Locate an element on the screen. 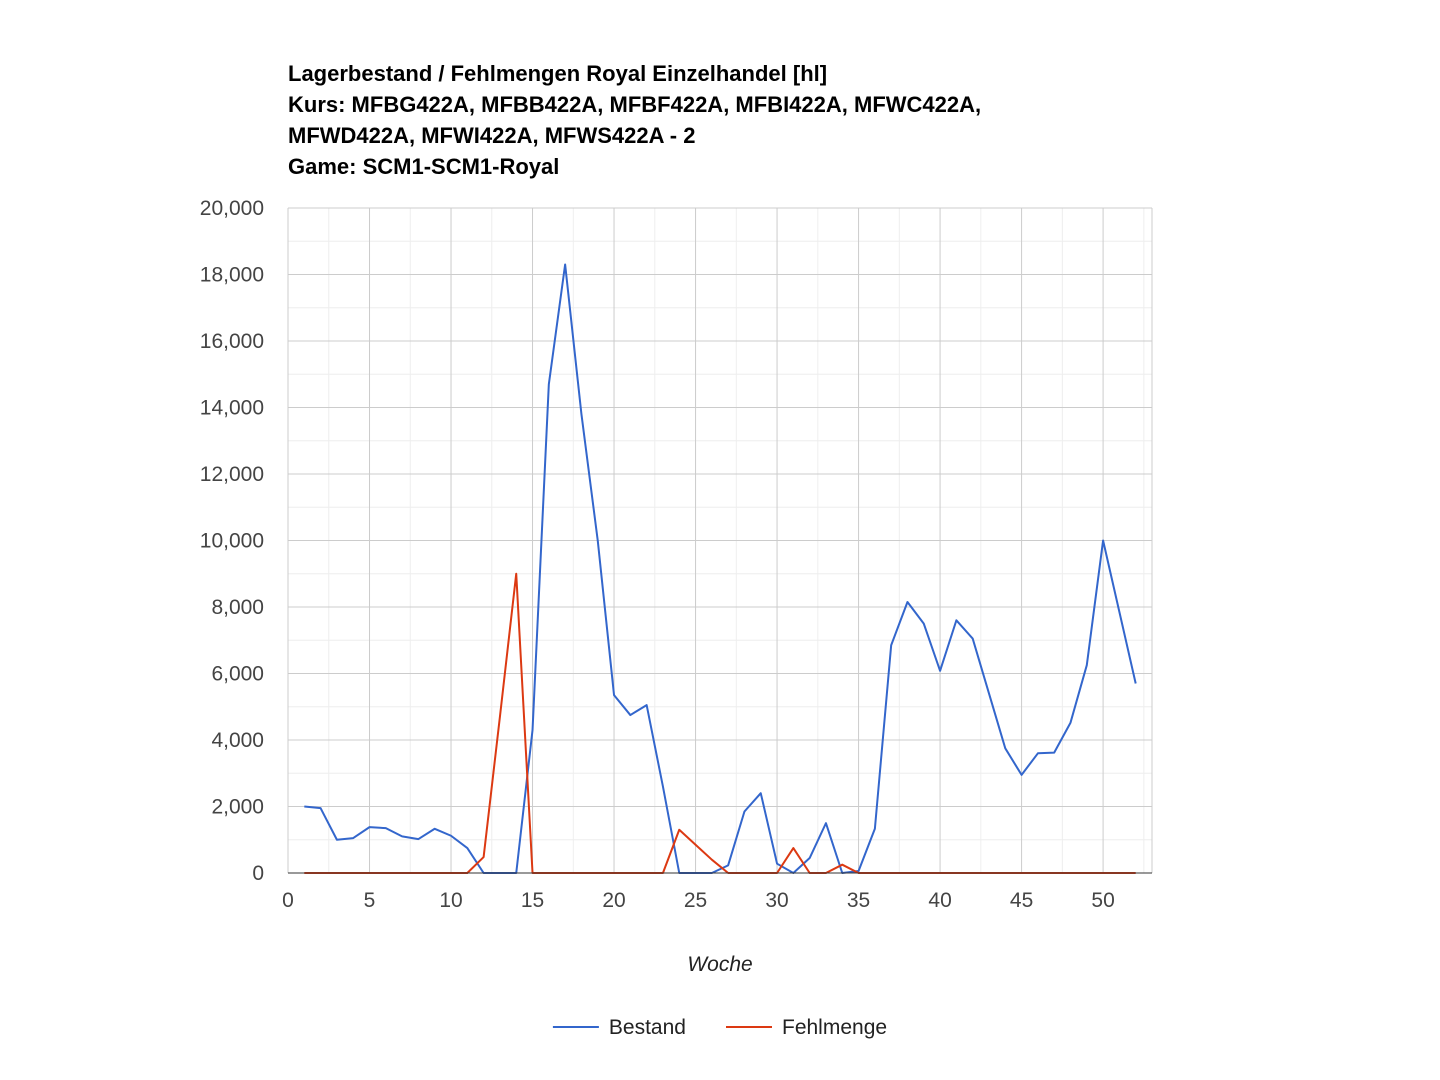  y-tick-label: 16,000 is located at coordinates (232, 341).